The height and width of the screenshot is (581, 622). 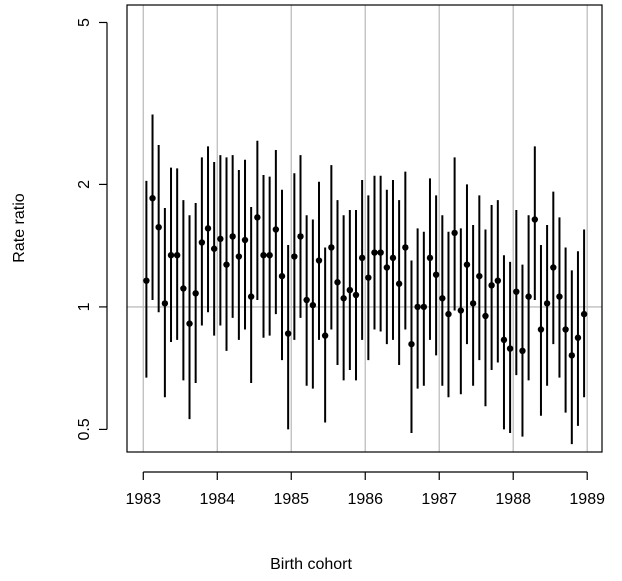 What do you see at coordinates (439, 499) in the screenshot?
I see `x-tick-label: 1987` at bounding box center [439, 499].